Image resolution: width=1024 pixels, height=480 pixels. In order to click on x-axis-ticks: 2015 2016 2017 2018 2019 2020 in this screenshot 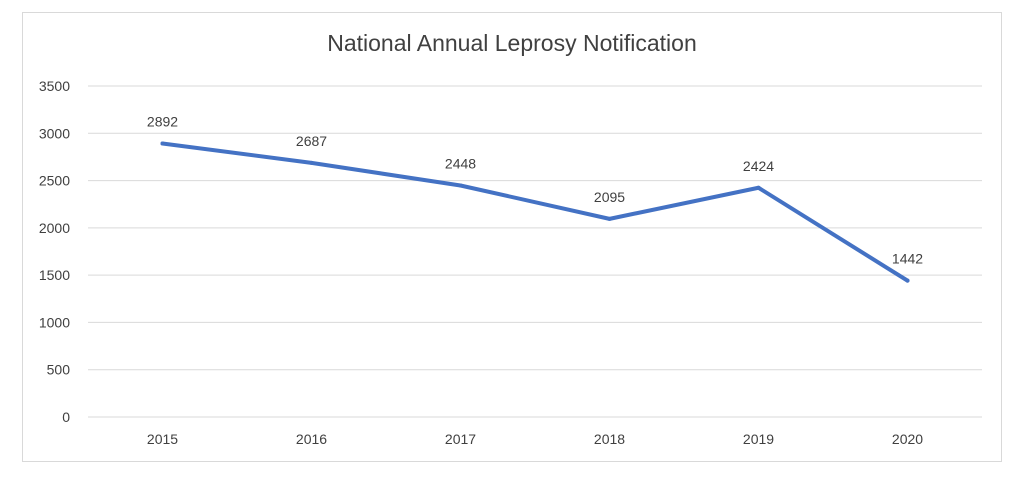, I will do `click(535, 439)`.